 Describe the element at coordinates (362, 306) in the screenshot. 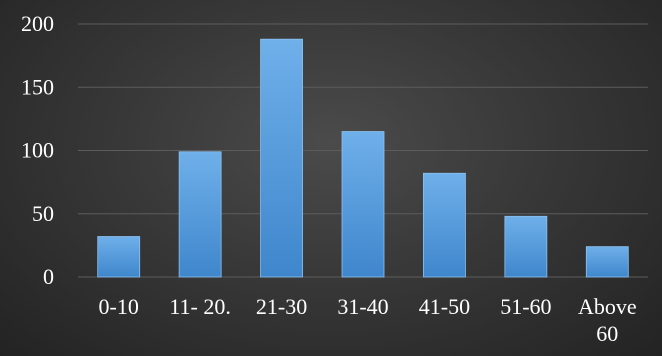

I see `x-tick-label: 31-40` at that location.